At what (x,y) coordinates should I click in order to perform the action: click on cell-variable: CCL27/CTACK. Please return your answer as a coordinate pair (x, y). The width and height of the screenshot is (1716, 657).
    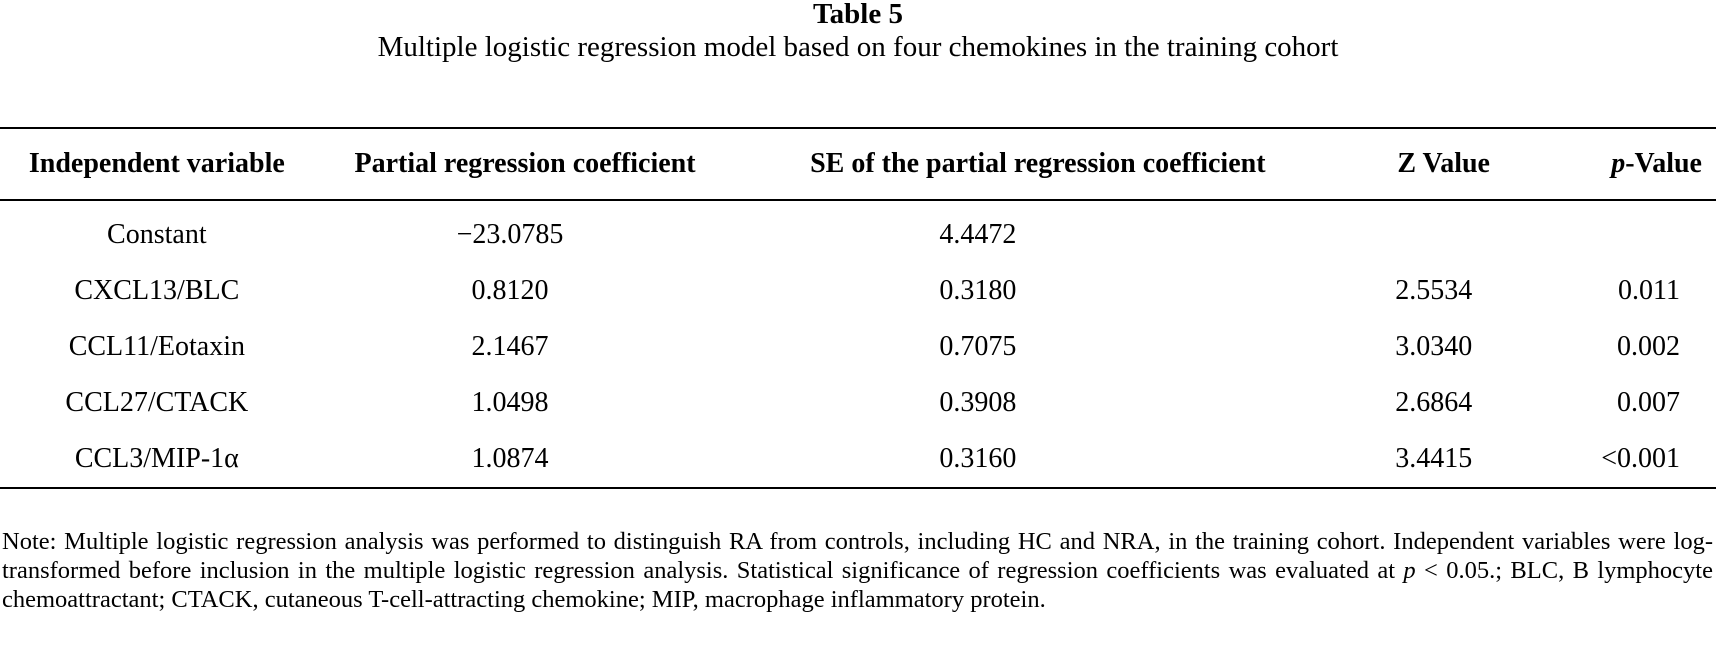
    Looking at the image, I should click on (157, 402).